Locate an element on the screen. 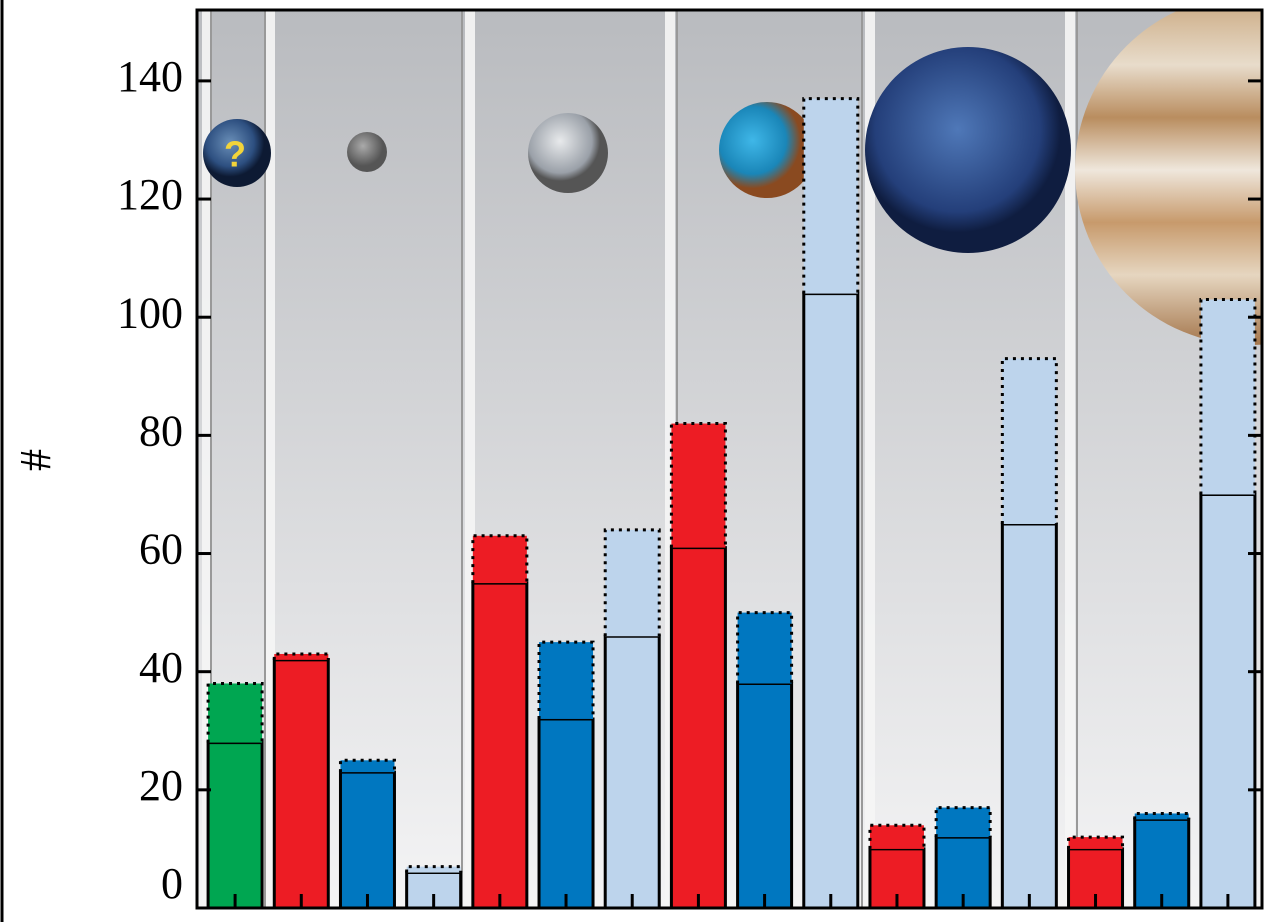 The width and height of the screenshot is (1281, 922). y-tick-label: 140 is located at coordinates (150, 76).